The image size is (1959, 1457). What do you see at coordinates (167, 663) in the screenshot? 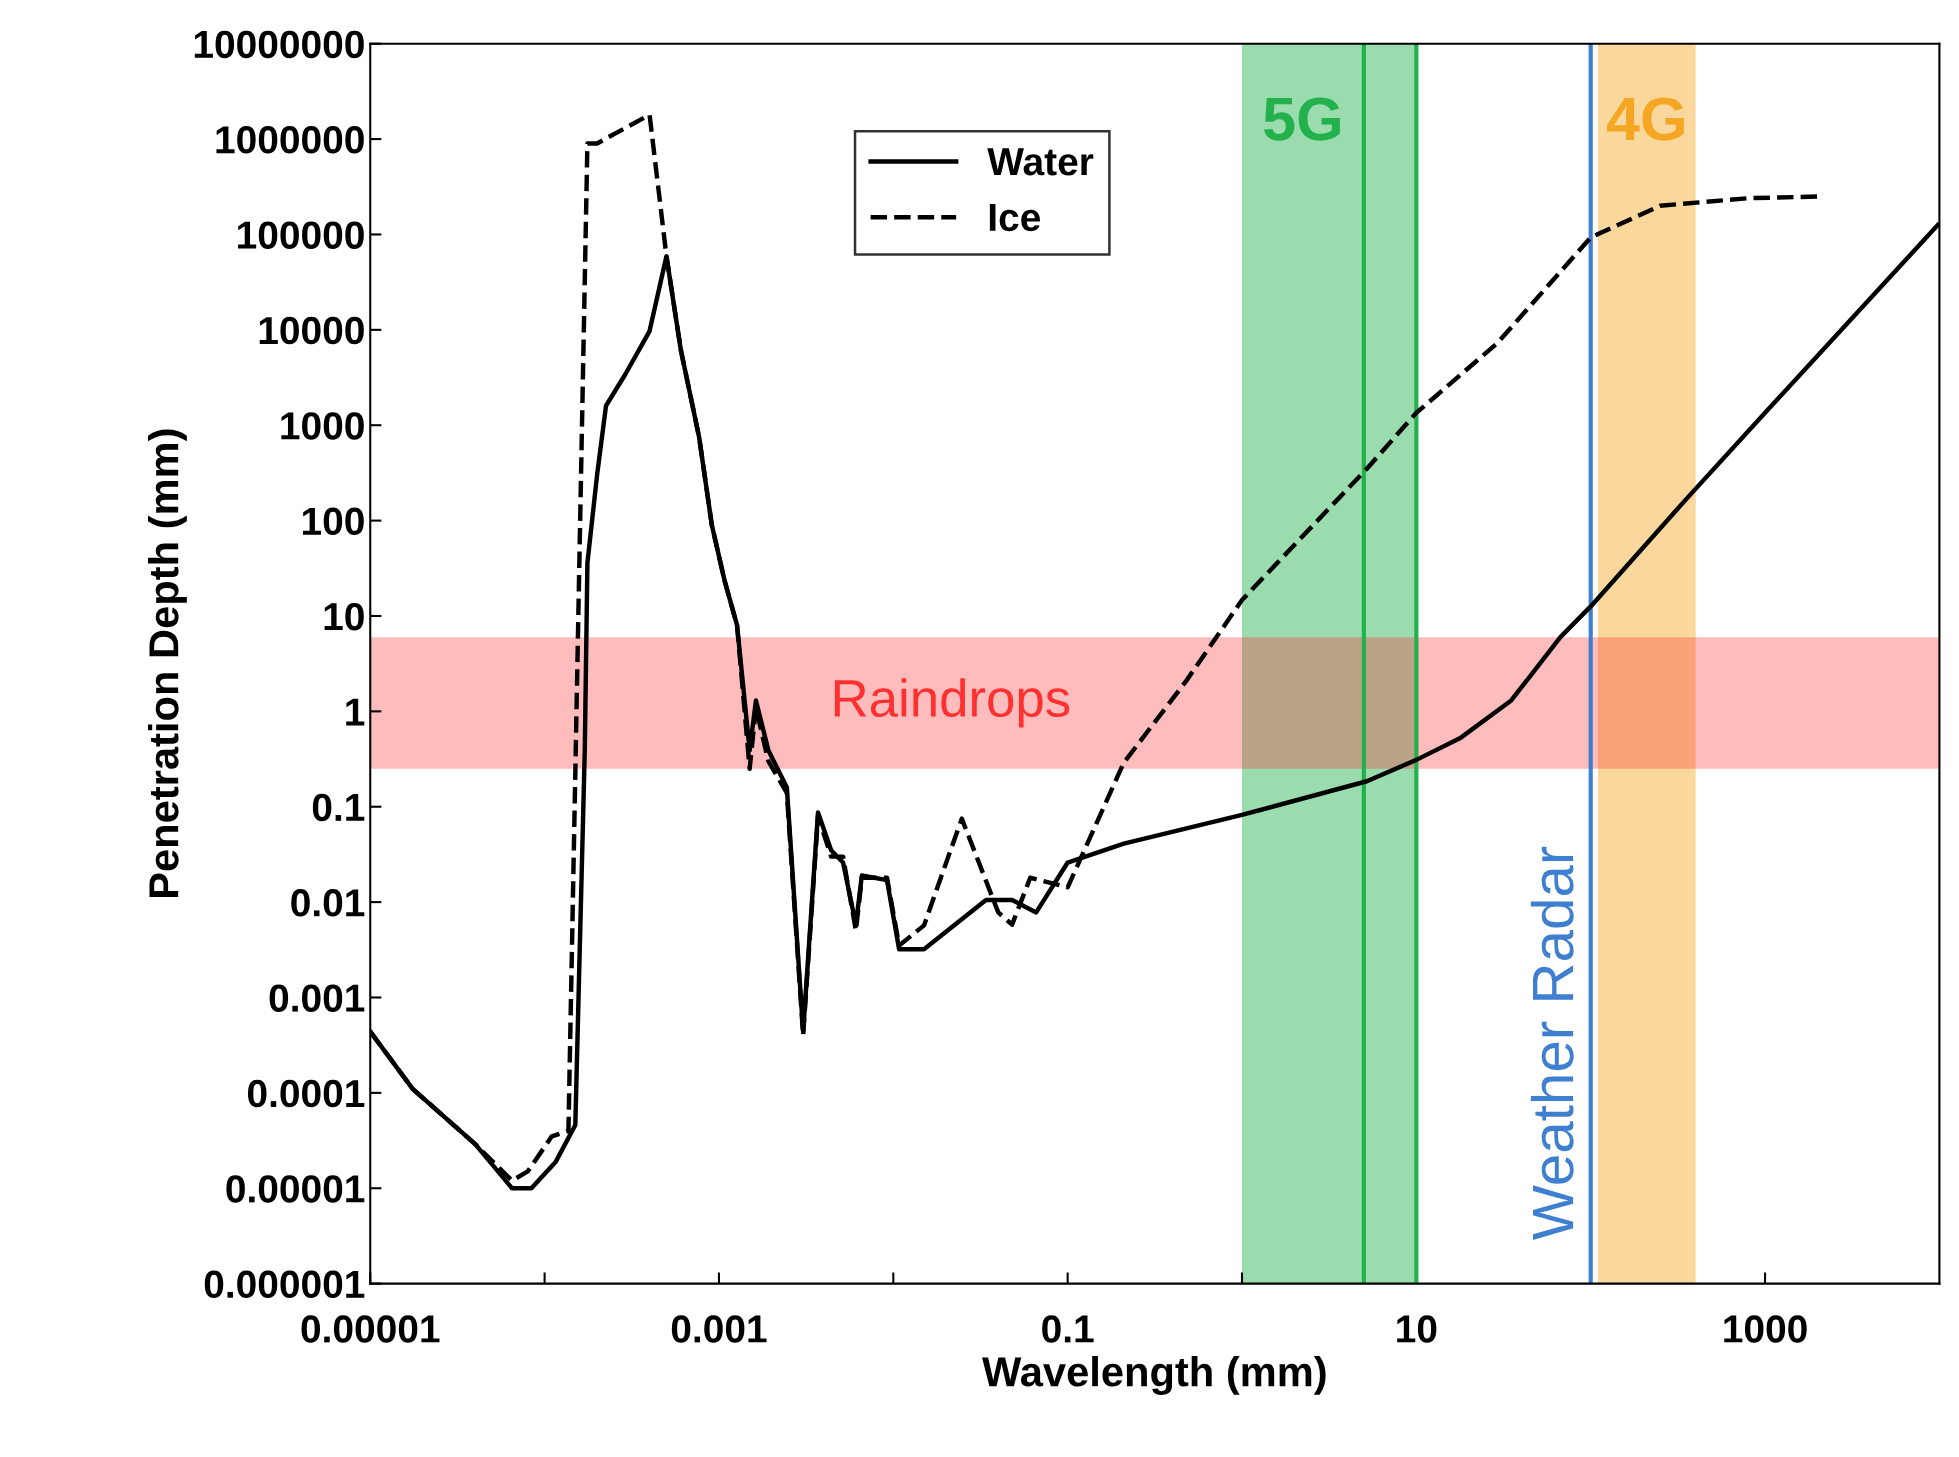
I see `y-axis-title: Penetration Depth (mm)` at bounding box center [167, 663].